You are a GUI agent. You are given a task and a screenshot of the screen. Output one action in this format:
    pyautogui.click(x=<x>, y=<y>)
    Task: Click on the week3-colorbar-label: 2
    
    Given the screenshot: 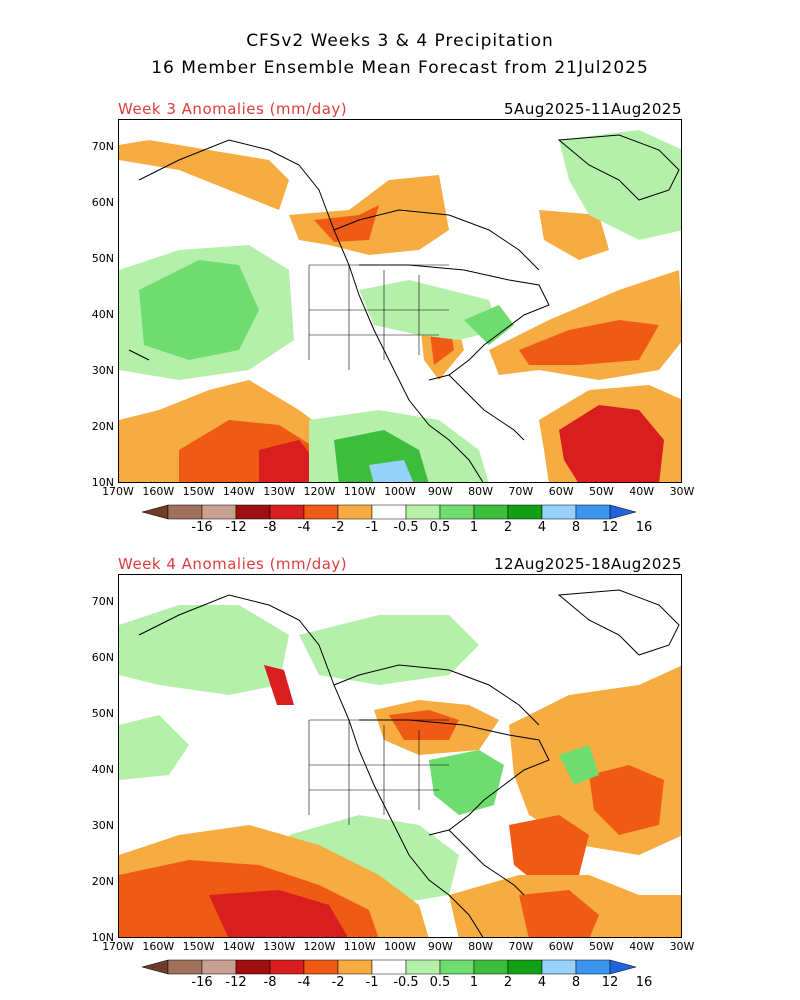 What is the action you would take?
    pyautogui.click(x=508, y=527)
    